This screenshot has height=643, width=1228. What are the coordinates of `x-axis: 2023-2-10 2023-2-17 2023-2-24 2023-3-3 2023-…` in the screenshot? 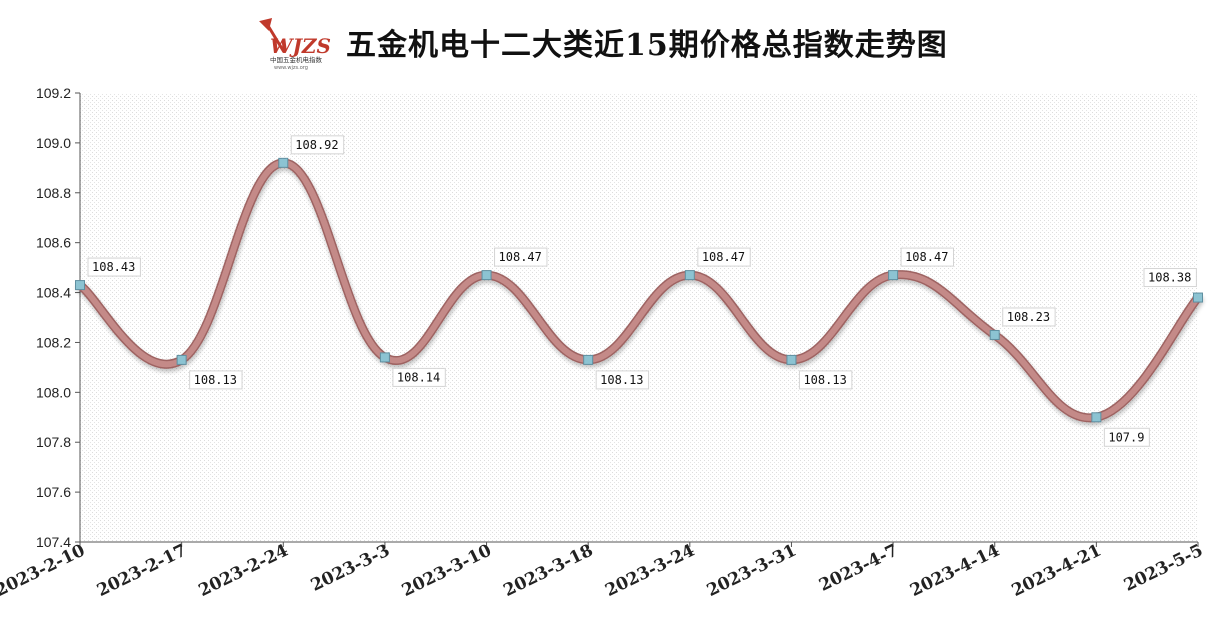 It's located at (603, 570).